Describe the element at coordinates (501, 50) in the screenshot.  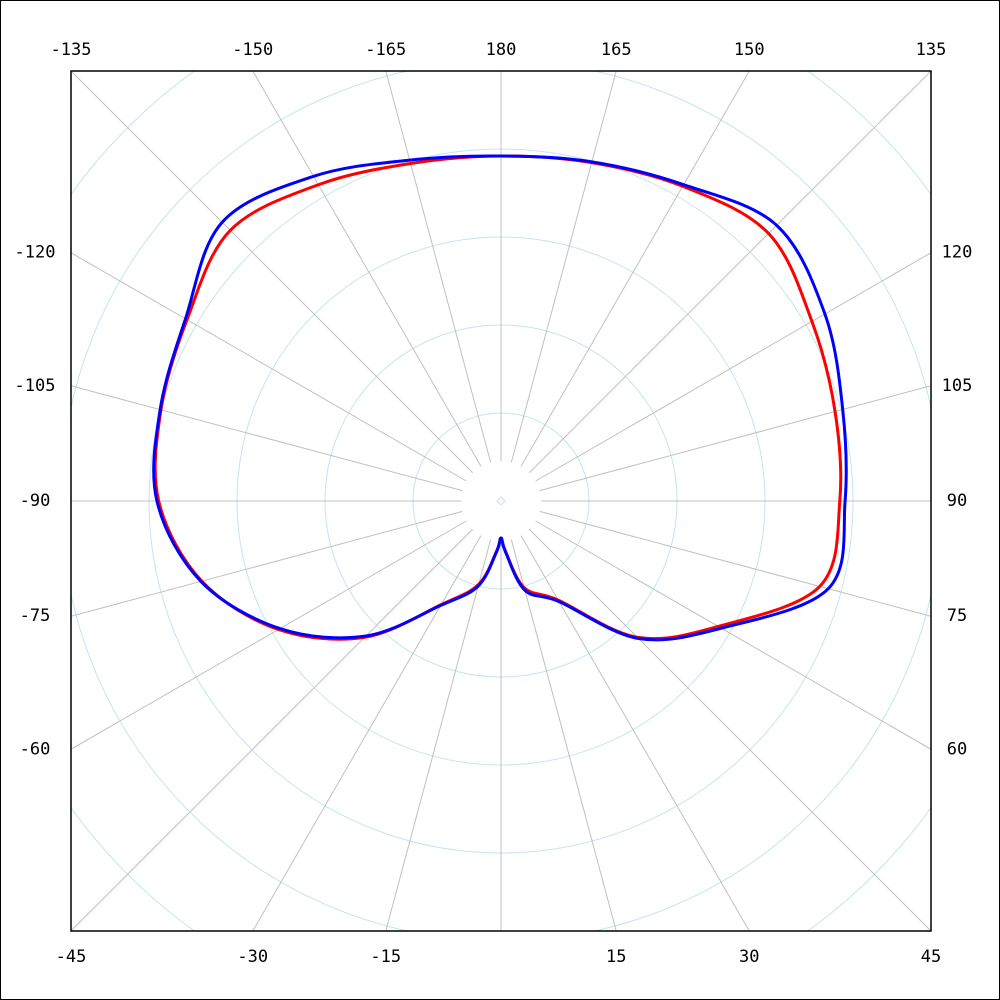
I see `angle-label: 180` at that location.